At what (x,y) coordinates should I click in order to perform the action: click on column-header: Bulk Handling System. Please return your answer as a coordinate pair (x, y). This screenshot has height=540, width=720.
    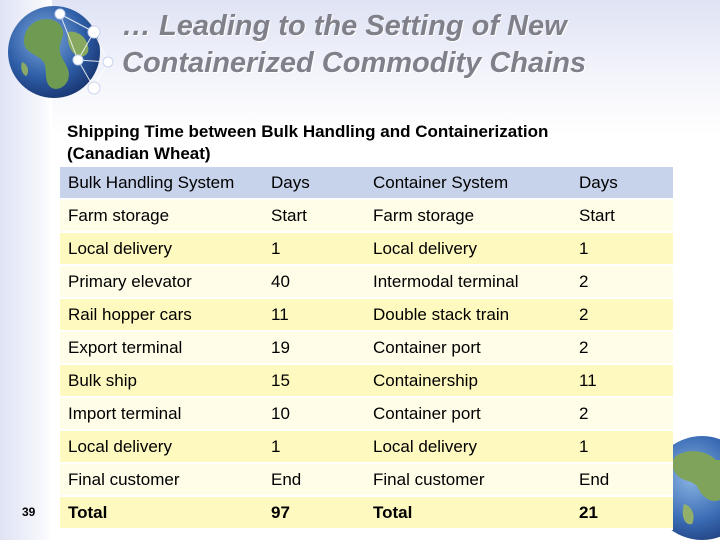
    Looking at the image, I should click on (161, 183).